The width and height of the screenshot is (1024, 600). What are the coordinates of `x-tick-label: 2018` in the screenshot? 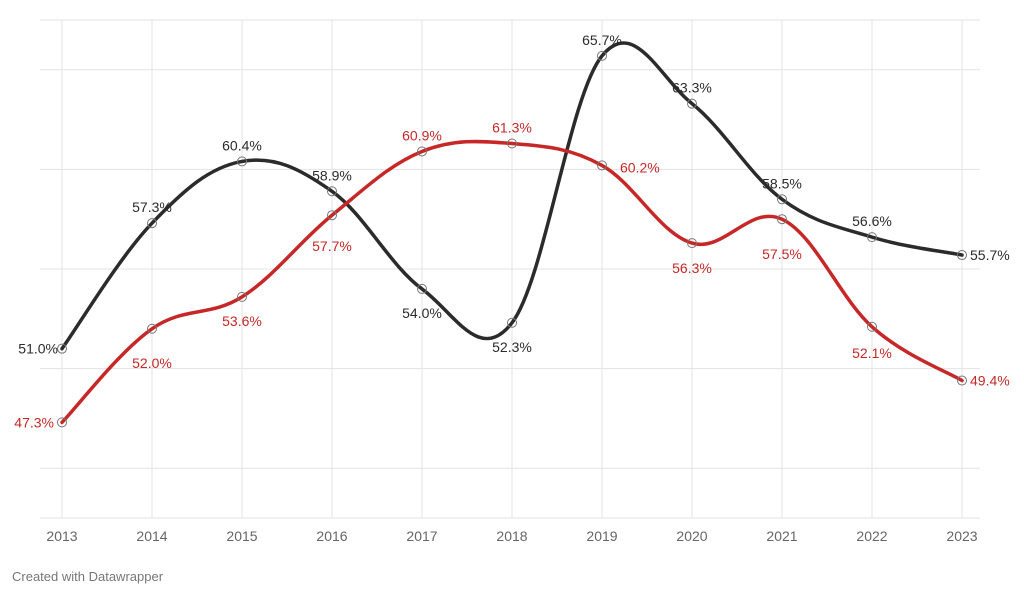 It's located at (511, 536).